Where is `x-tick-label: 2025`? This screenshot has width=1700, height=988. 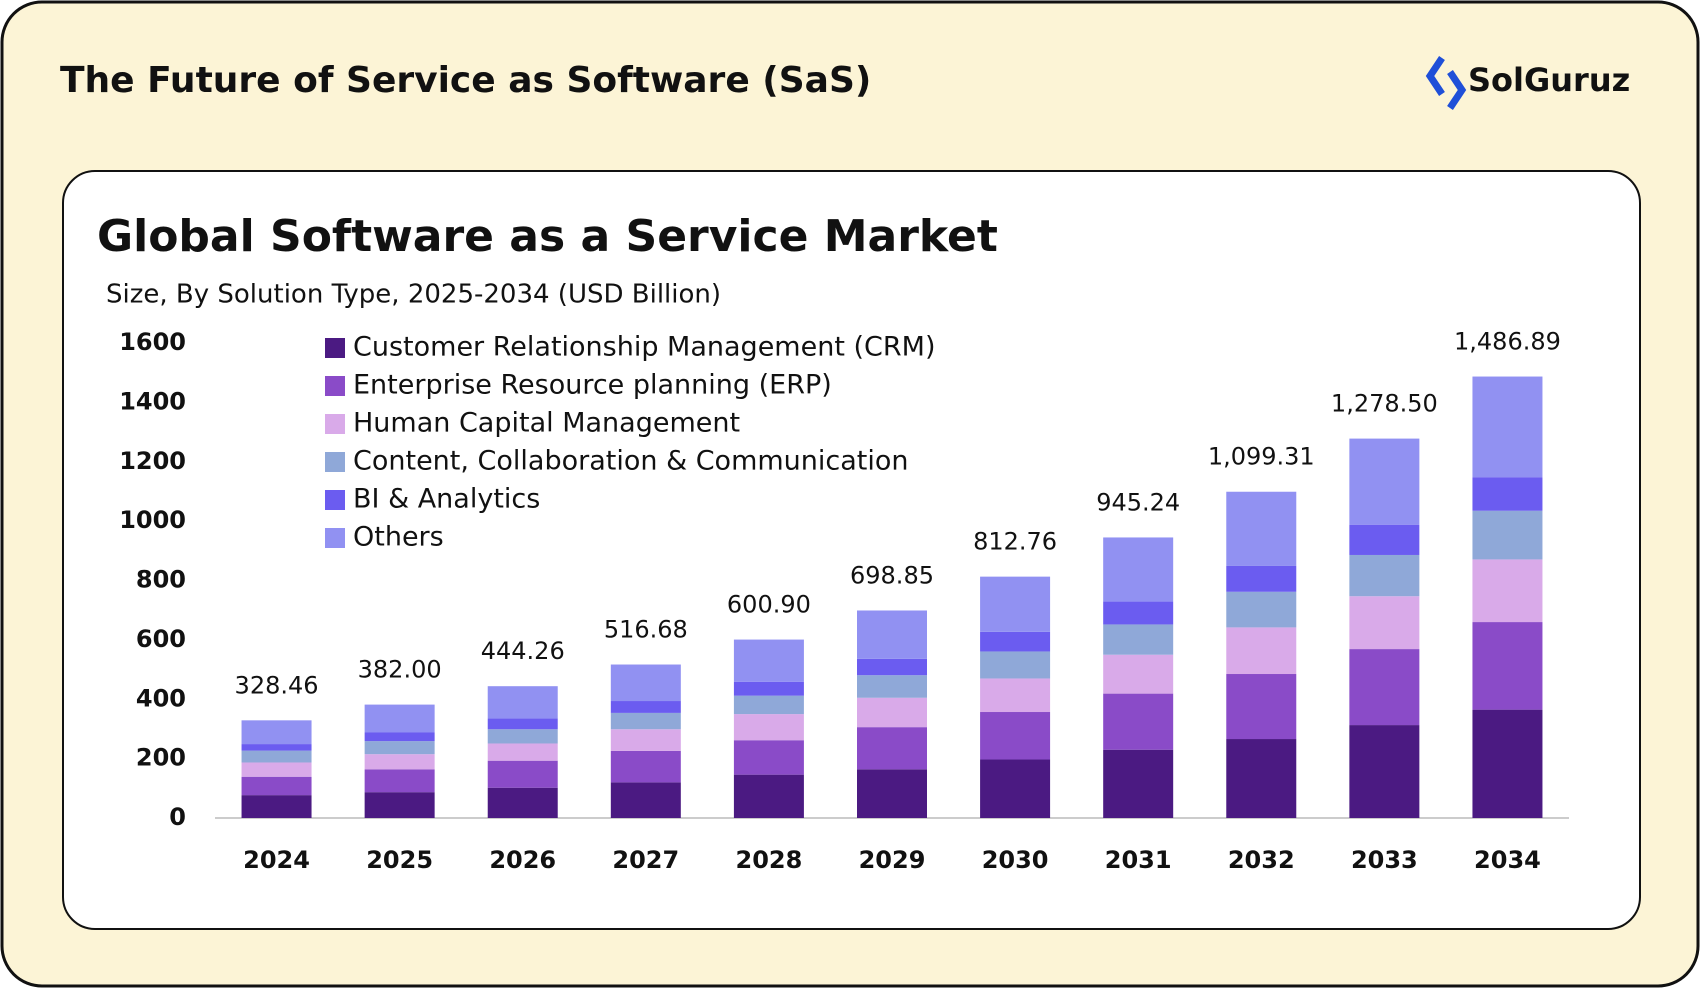 x-tick-label: 2025 is located at coordinates (399, 860).